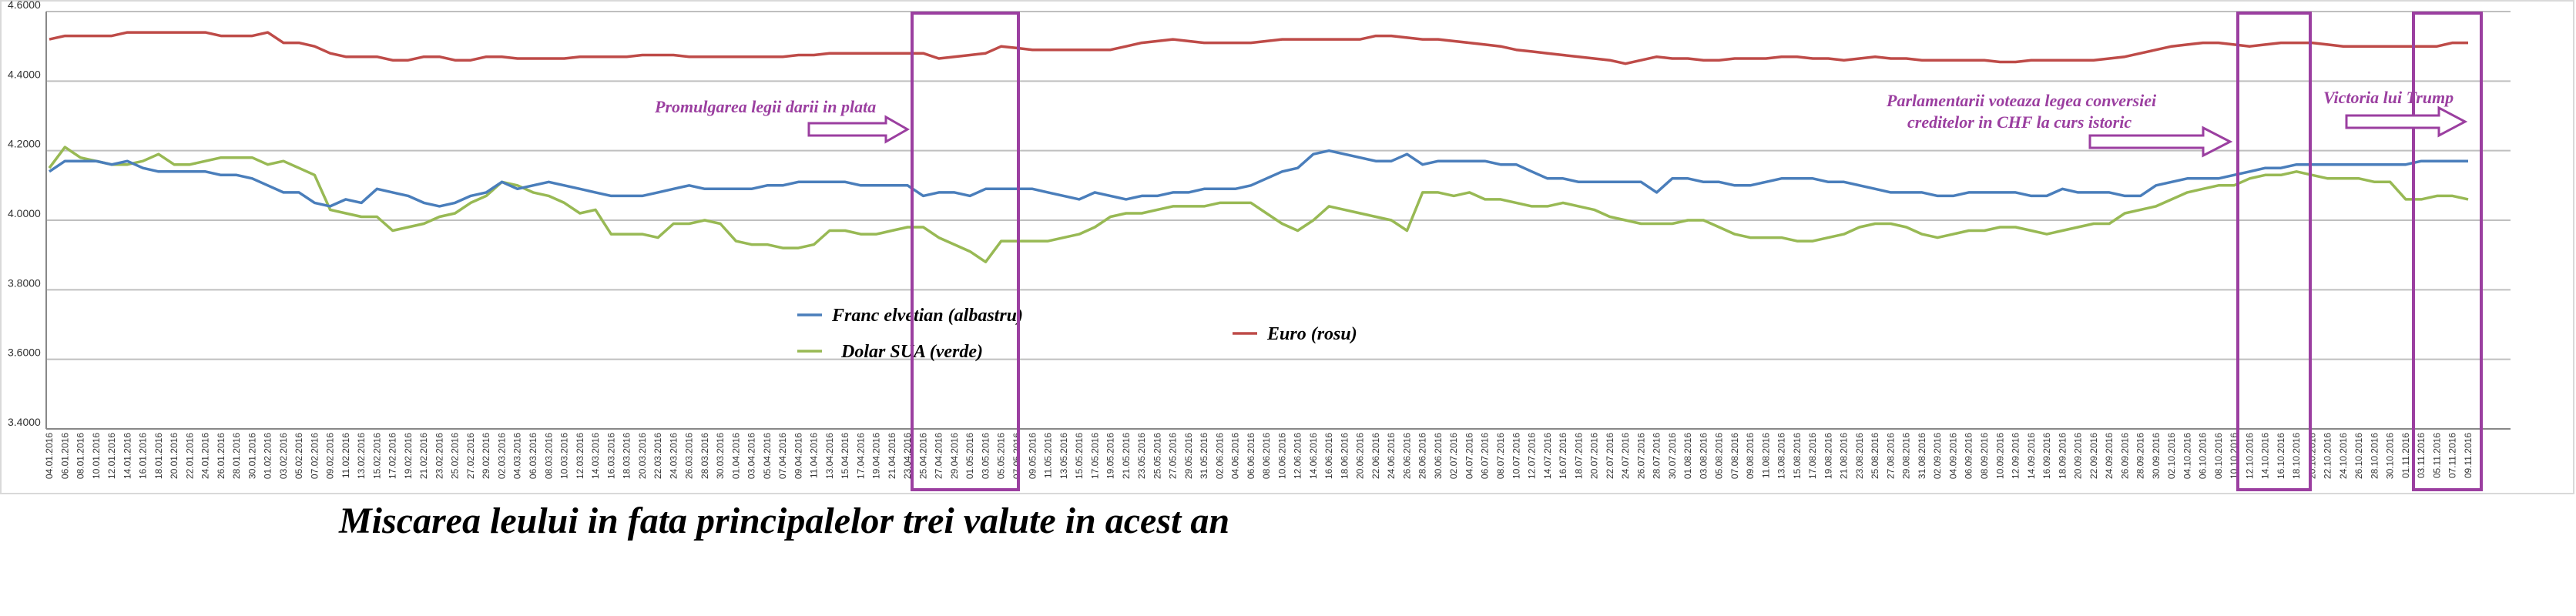 This screenshot has width=2576, height=616. I want to click on x-tick-label: 14.06.2016, so click(1313, 456).